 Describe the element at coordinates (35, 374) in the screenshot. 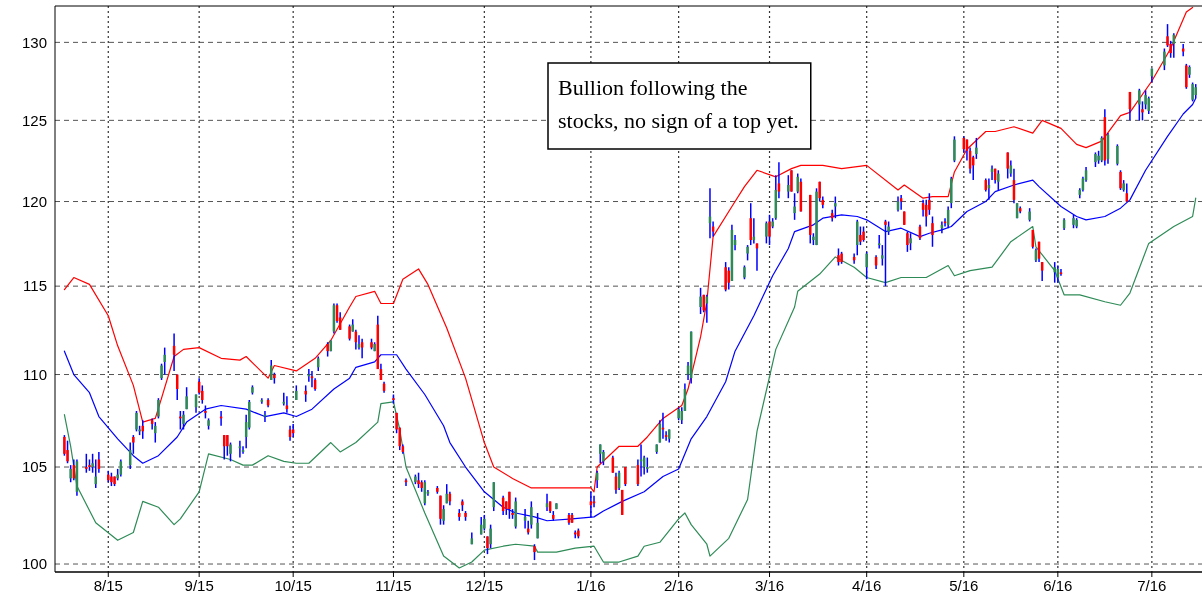

I see `y-tick-label: 110` at that location.